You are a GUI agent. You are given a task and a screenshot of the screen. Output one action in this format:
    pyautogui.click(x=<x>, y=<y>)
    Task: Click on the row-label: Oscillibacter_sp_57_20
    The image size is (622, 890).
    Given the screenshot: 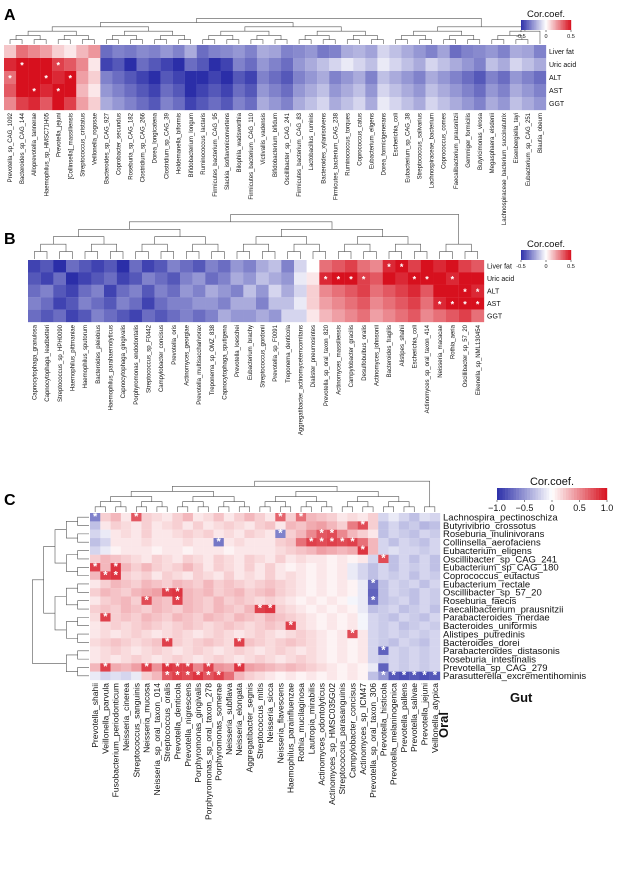 What is the action you would take?
    pyautogui.click(x=492, y=593)
    